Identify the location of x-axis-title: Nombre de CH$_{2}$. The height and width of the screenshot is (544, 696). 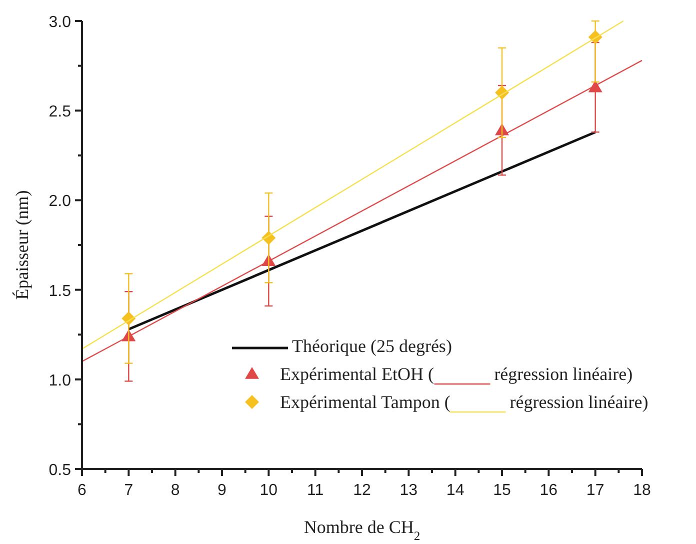
(362, 530).